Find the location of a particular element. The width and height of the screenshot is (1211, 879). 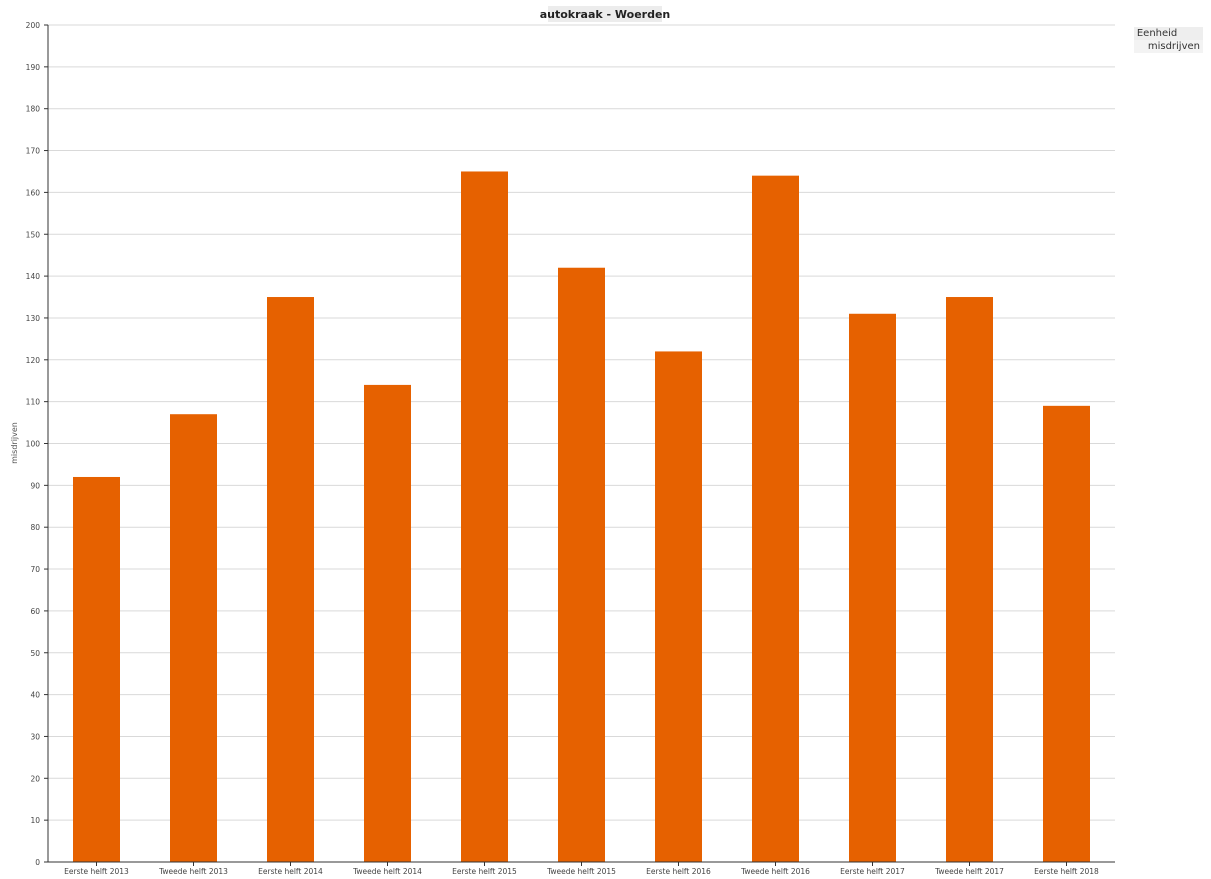

y-tick-label: 200 is located at coordinates (33, 25).